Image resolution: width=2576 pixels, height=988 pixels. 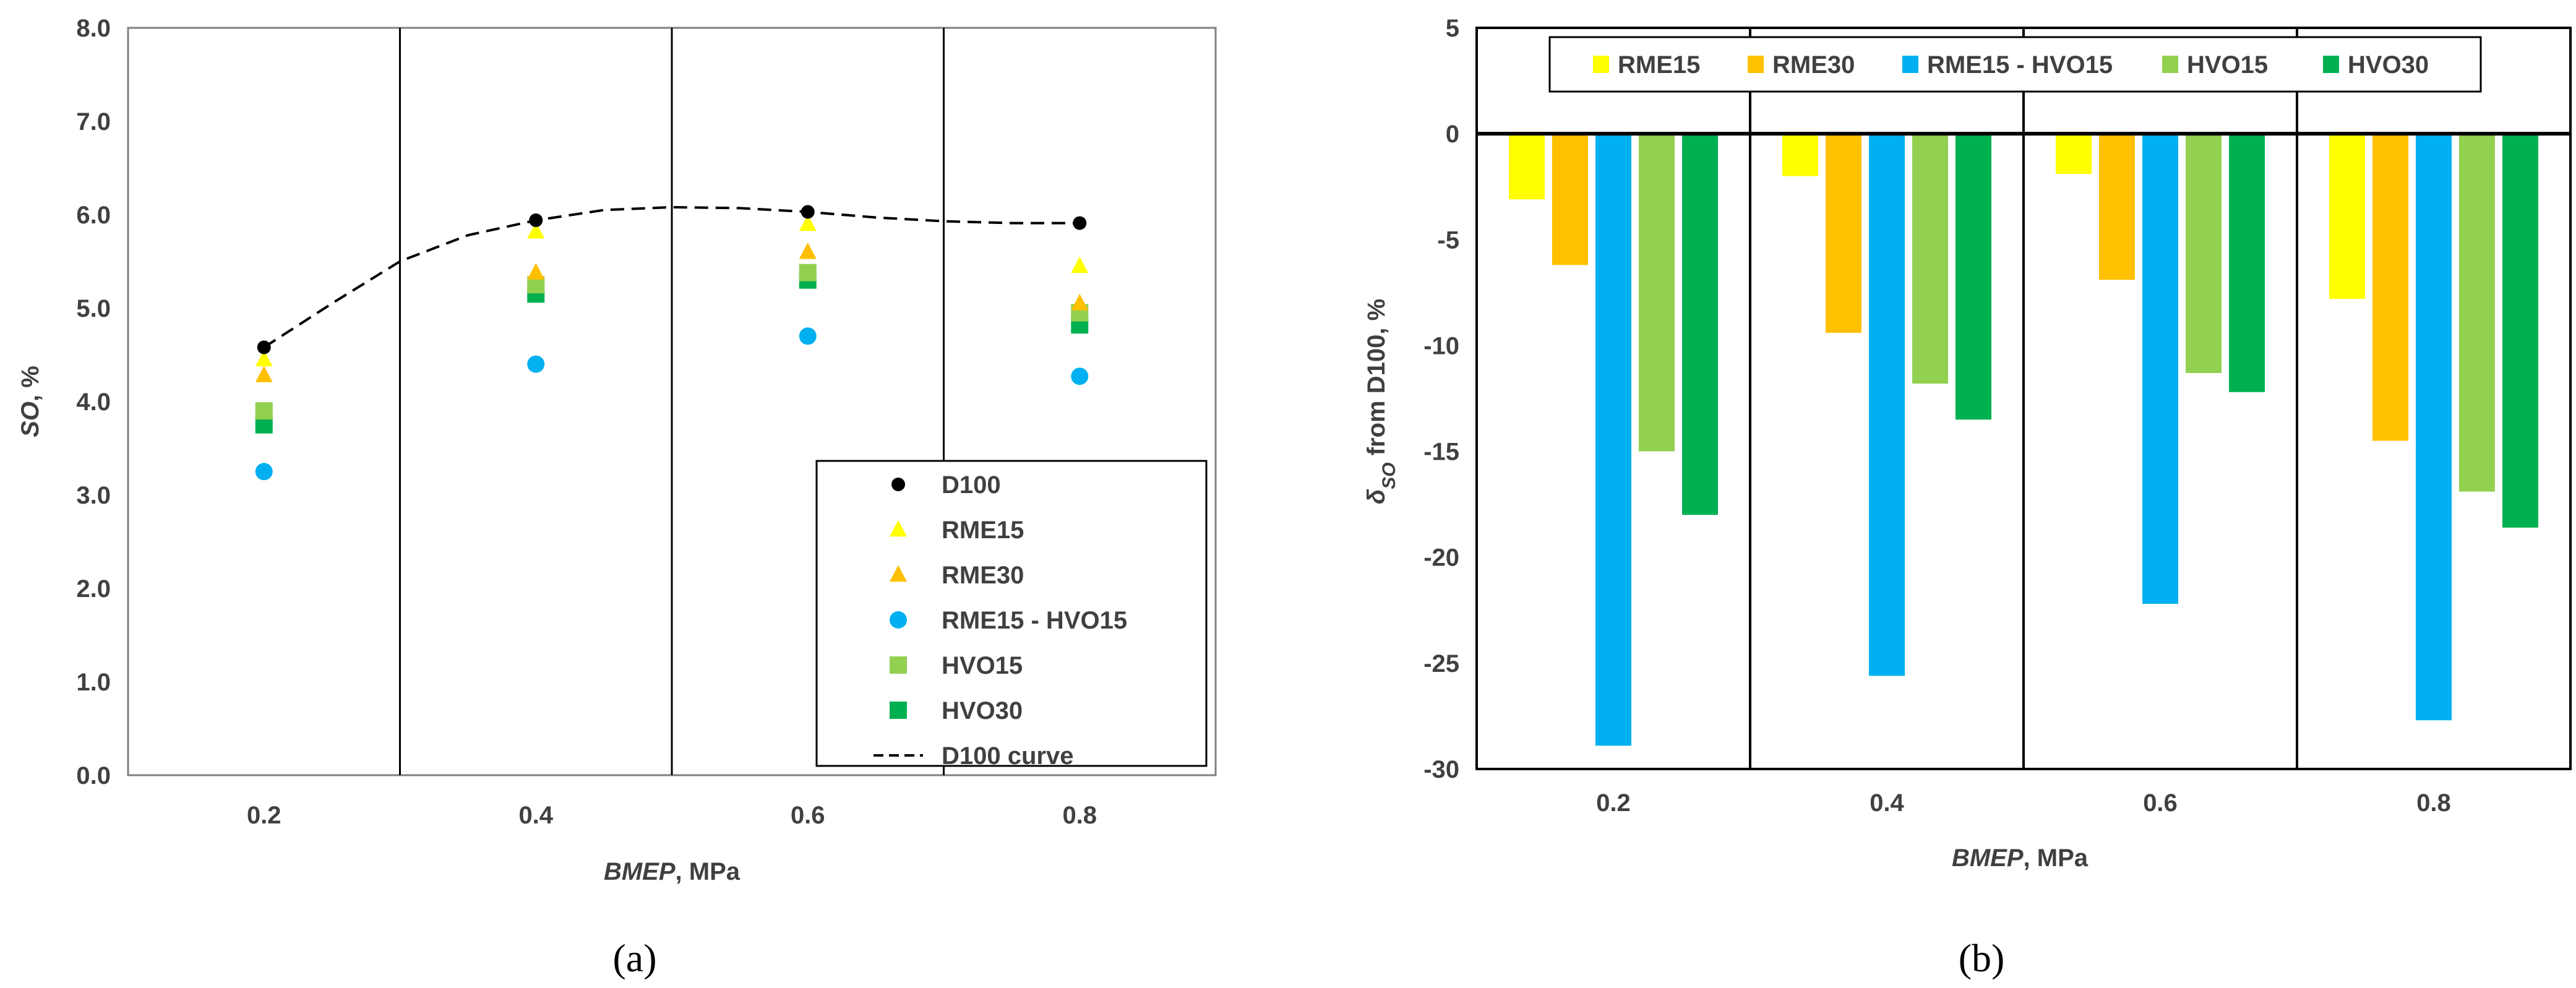 I want to click on y-tick-label: -25, so click(x=1441, y=664).